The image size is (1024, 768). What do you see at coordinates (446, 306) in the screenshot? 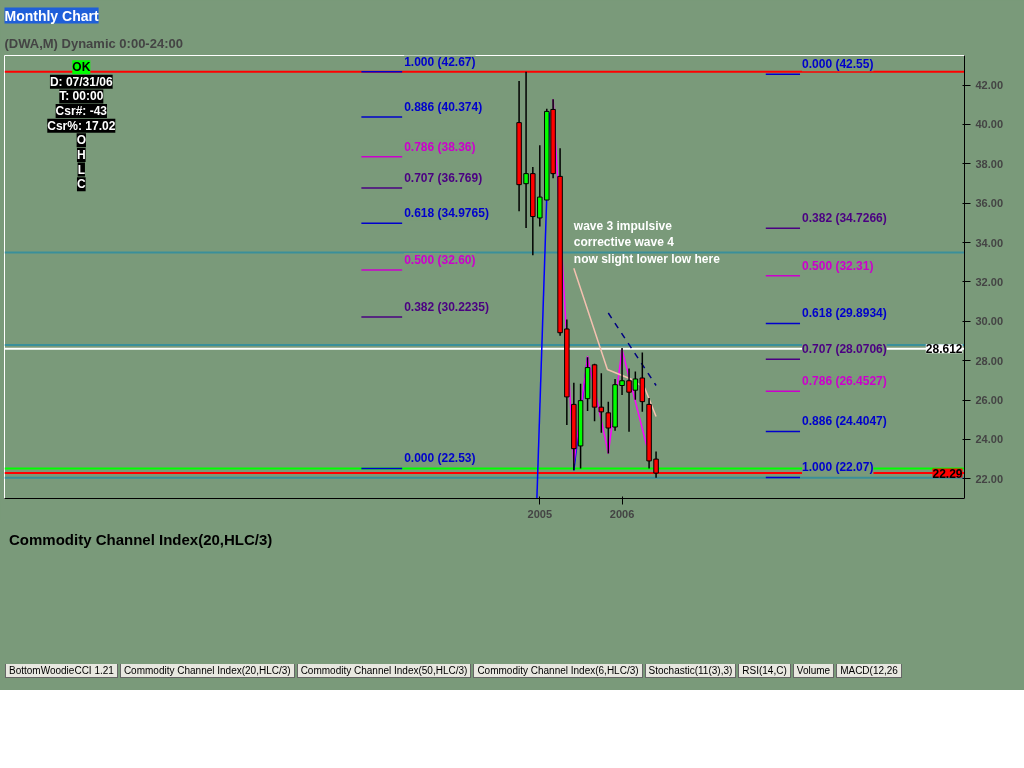
I see `series-label: 0.382 (30.2235)` at bounding box center [446, 306].